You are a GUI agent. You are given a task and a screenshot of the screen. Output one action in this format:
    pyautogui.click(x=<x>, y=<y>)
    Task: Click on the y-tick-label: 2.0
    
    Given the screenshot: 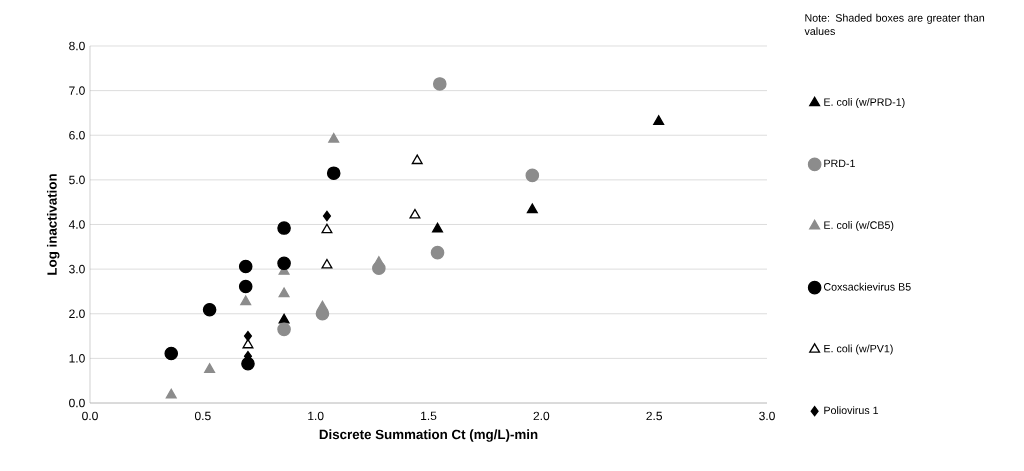 What is the action you would take?
    pyautogui.click(x=77, y=314)
    